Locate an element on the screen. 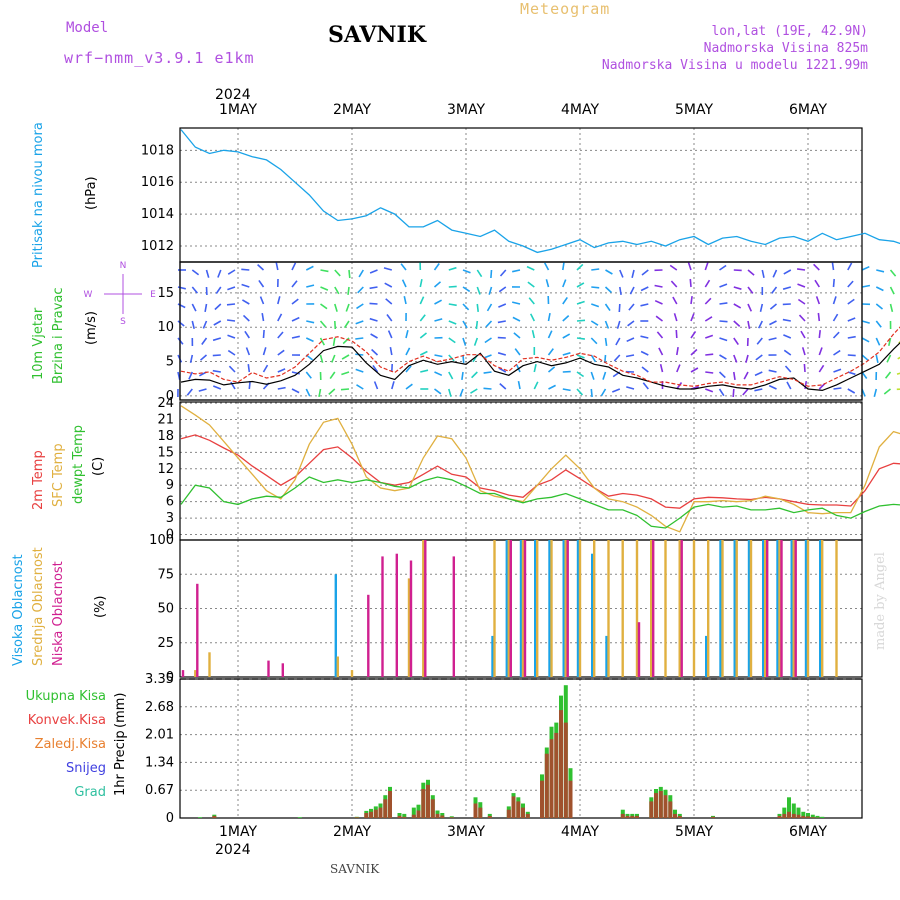 This screenshot has height=900, width=900. y-tick-label: 75 is located at coordinates (165, 574).